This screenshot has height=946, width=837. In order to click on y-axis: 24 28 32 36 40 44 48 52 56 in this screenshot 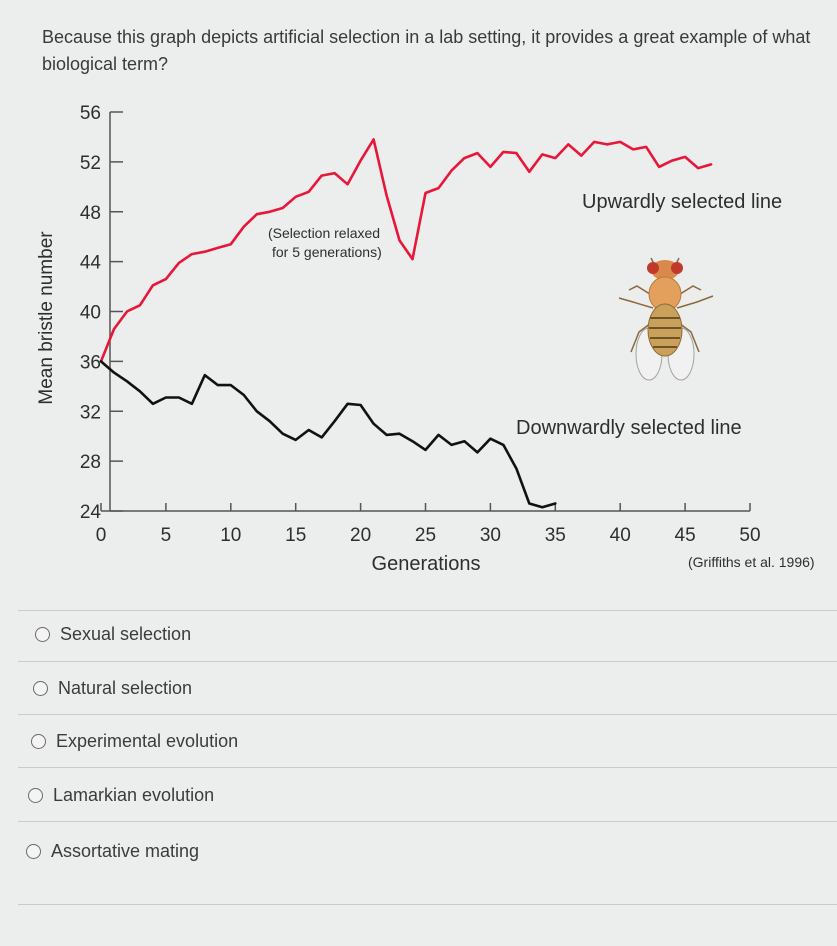, I will do `click(101, 313)`.